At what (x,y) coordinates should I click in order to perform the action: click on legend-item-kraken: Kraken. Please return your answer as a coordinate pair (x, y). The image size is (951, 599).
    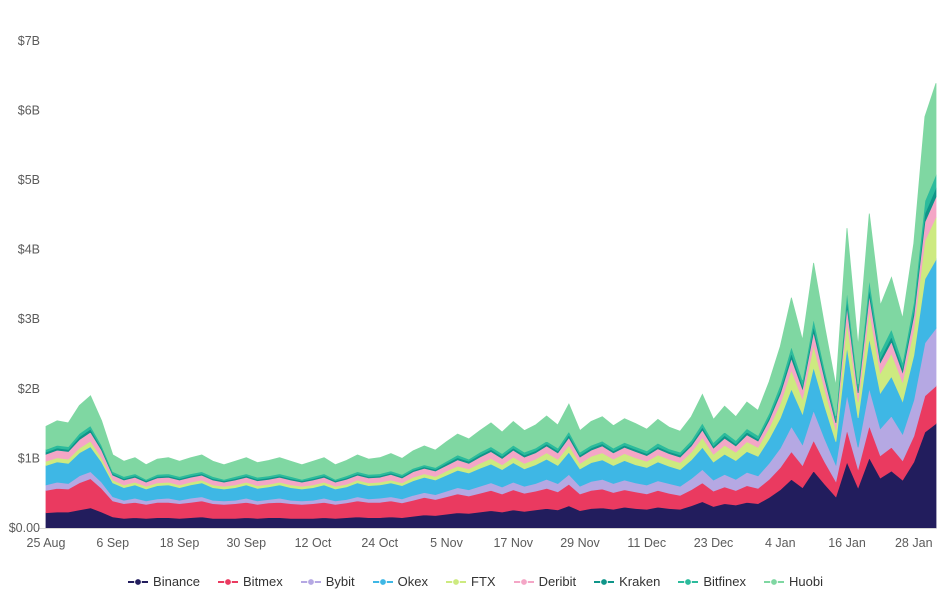
    Looking at the image, I should click on (627, 581).